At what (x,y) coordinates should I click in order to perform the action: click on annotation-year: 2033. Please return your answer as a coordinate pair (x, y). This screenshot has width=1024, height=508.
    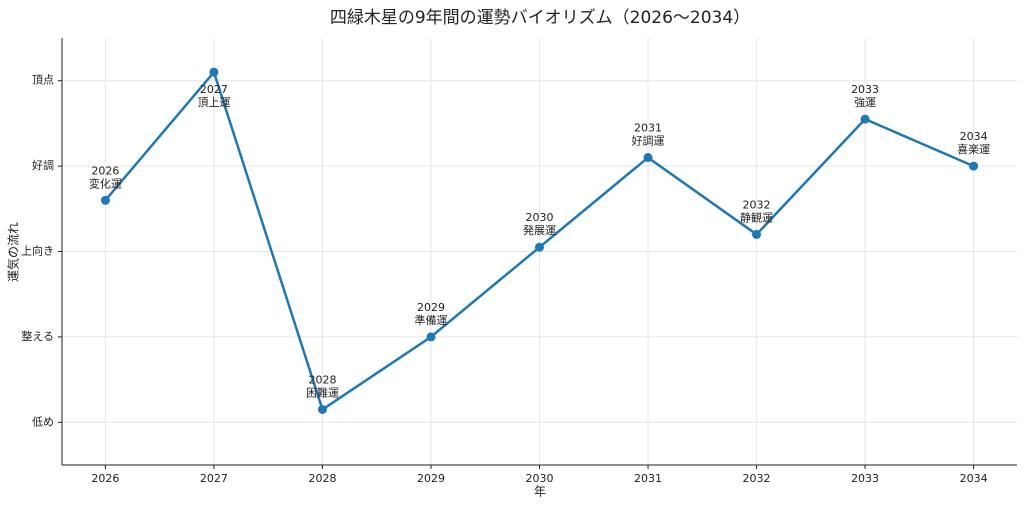
    Looking at the image, I should click on (865, 89).